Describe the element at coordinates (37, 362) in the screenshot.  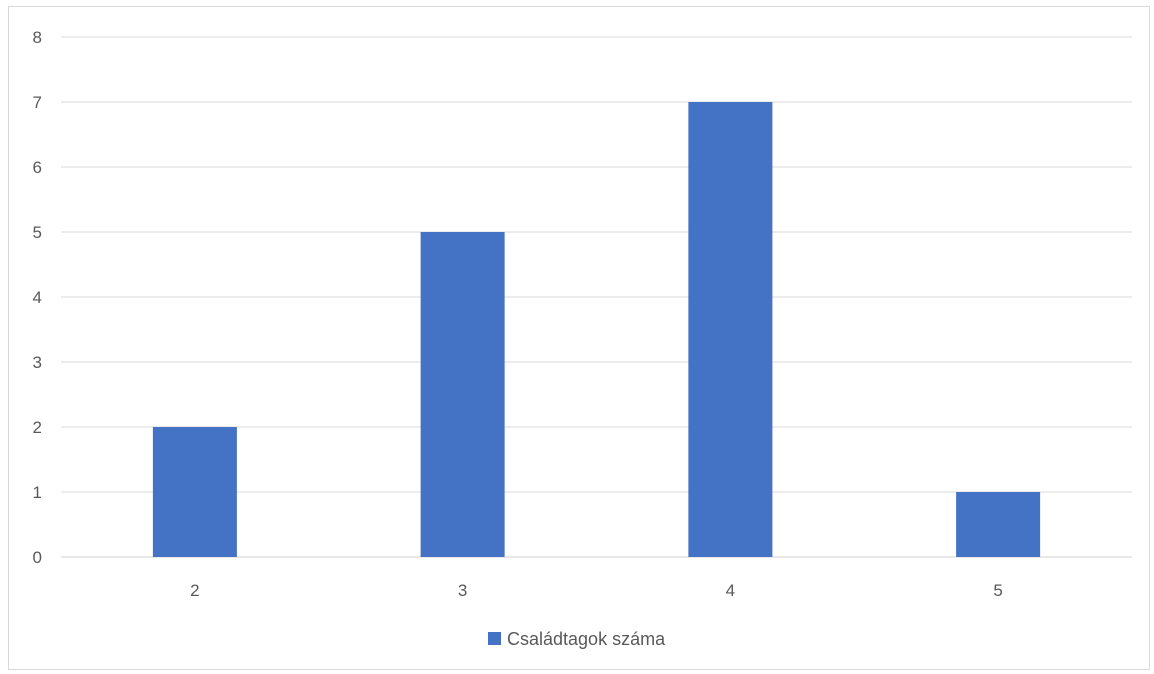
I see `y-tick-label: 3` at that location.